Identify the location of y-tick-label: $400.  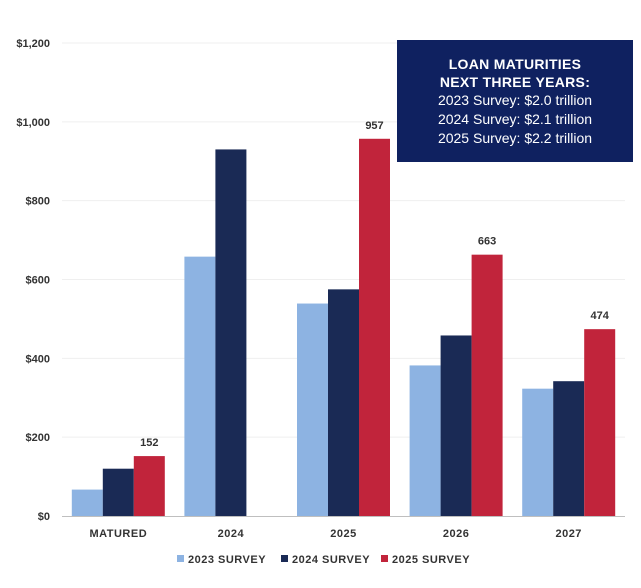
(38, 359).